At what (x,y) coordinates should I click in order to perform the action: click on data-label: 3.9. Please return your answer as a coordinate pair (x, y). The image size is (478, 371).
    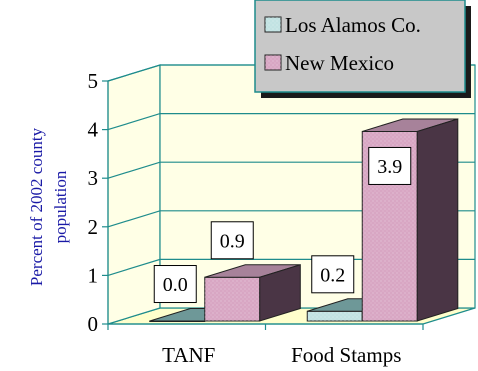
    Looking at the image, I should click on (389, 167).